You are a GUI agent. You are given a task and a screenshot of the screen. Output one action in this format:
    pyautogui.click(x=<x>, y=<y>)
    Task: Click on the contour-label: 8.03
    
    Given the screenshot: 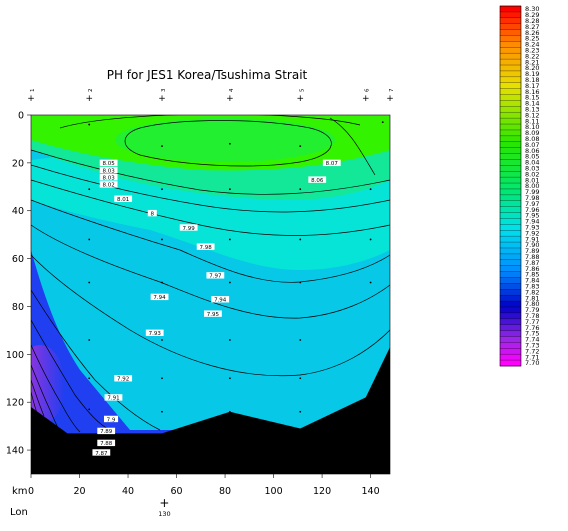 What is the action you would take?
    pyautogui.click(x=108, y=170)
    